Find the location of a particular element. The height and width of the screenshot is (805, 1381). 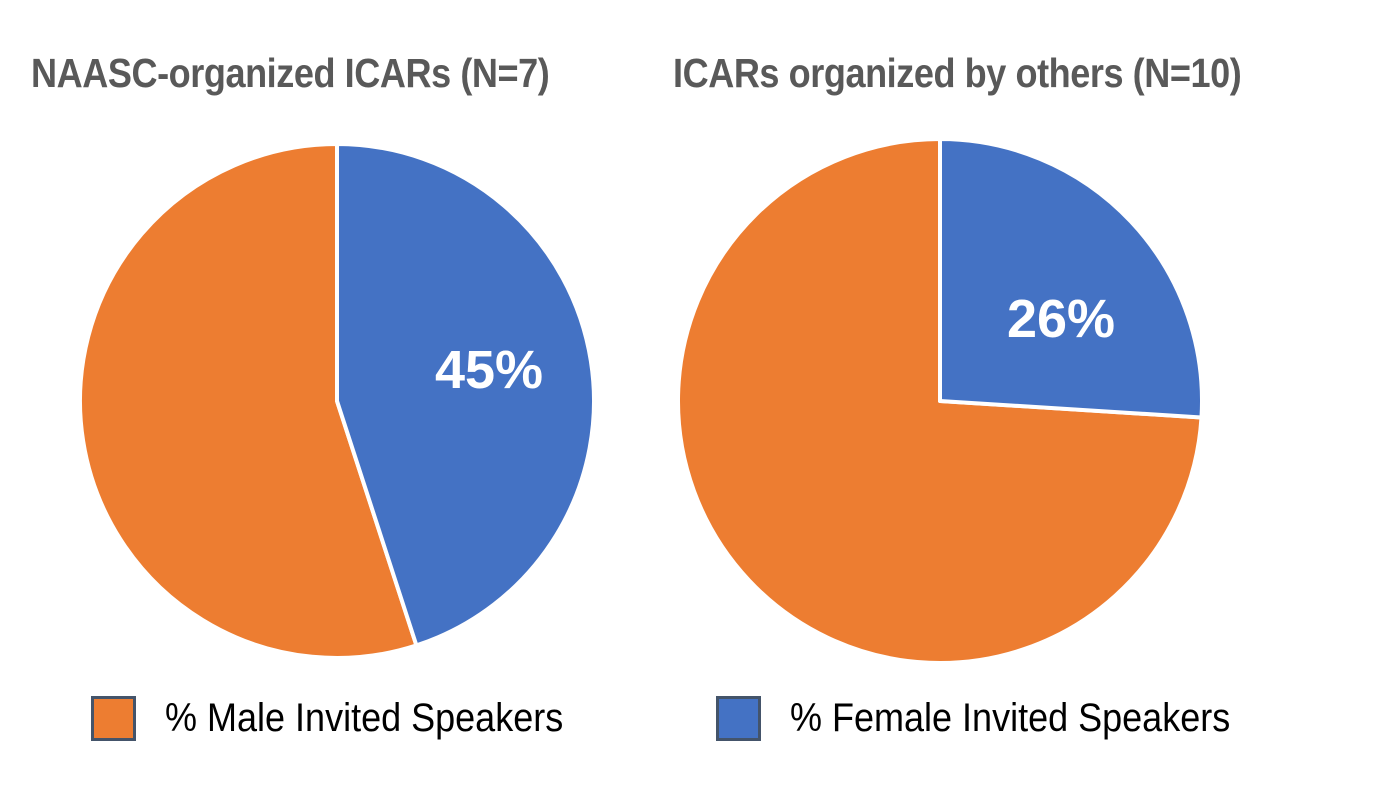

legend-swatch-female is located at coordinates (738, 718).